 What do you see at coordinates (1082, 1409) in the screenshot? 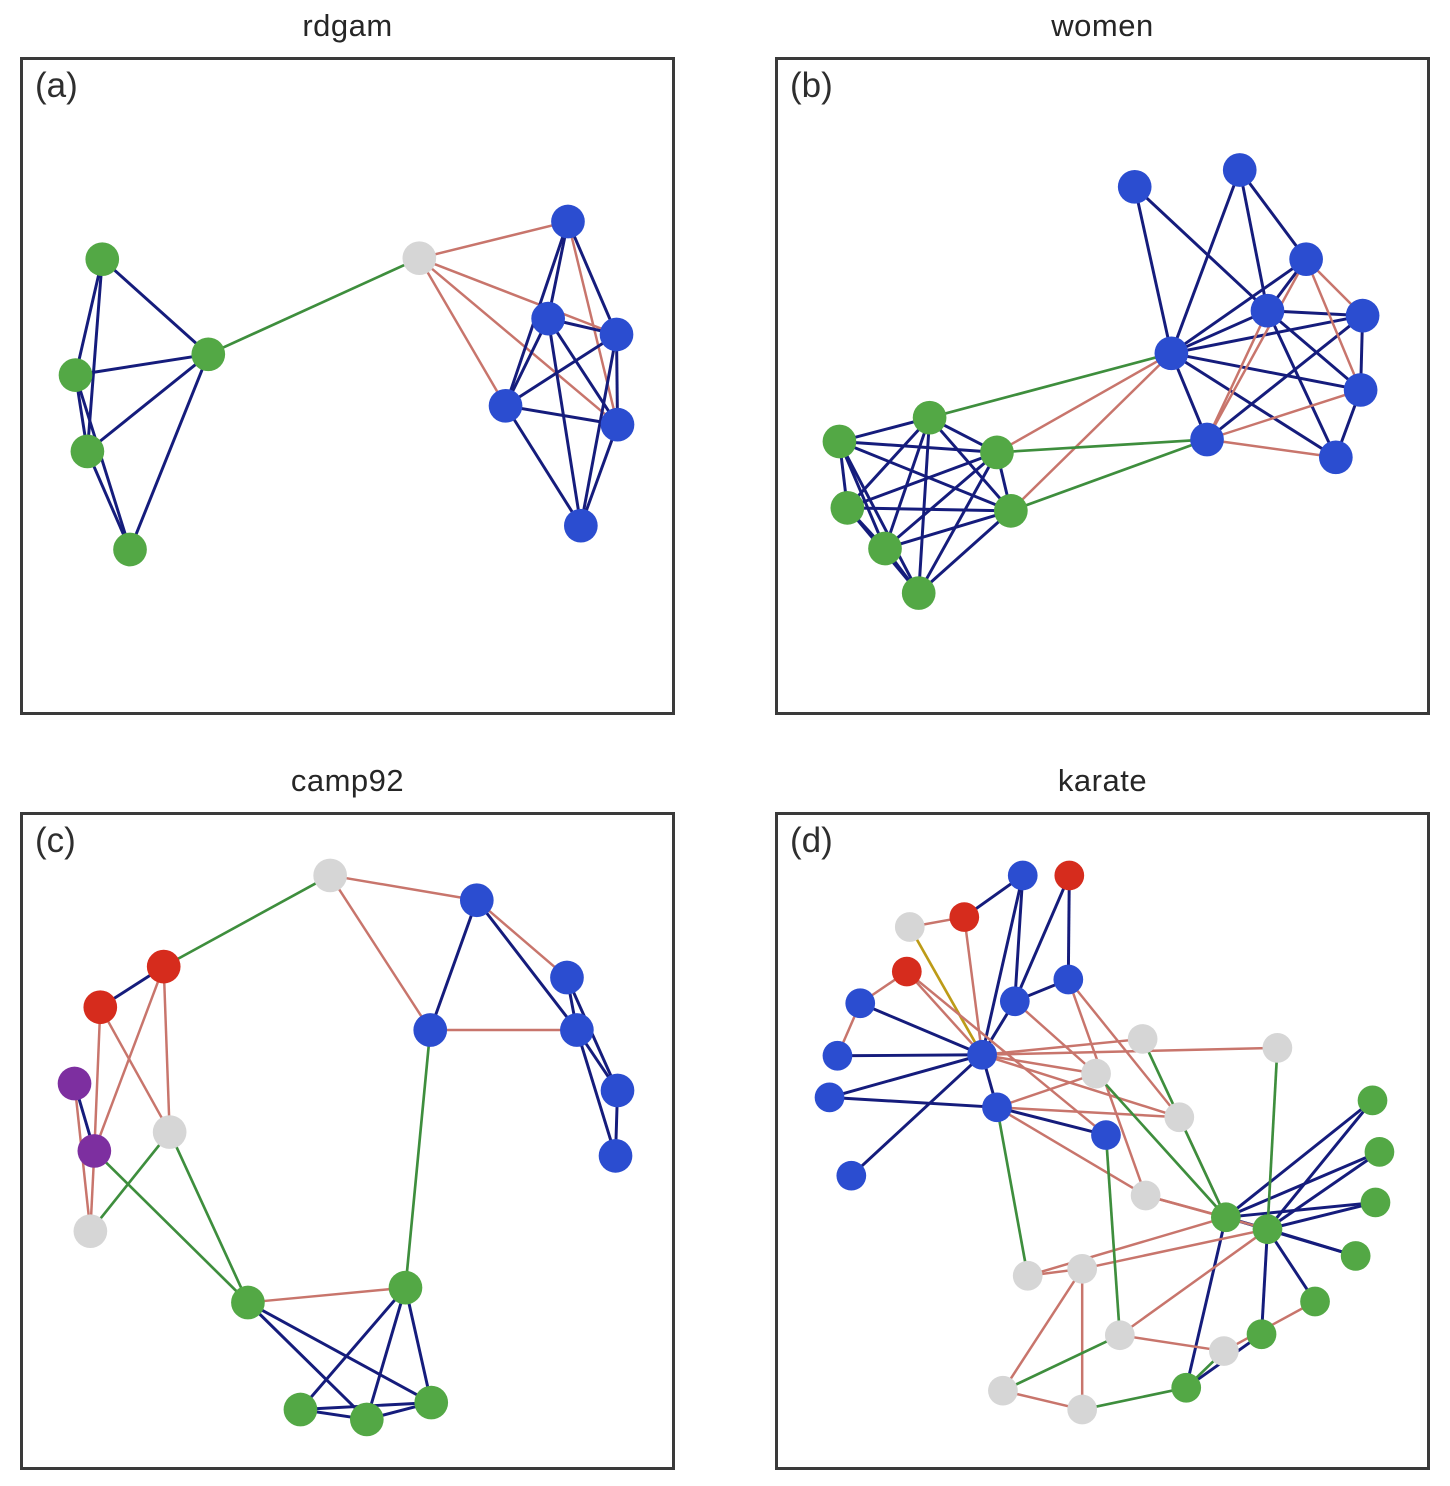
I see `node-d32` at bounding box center [1082, 1409].